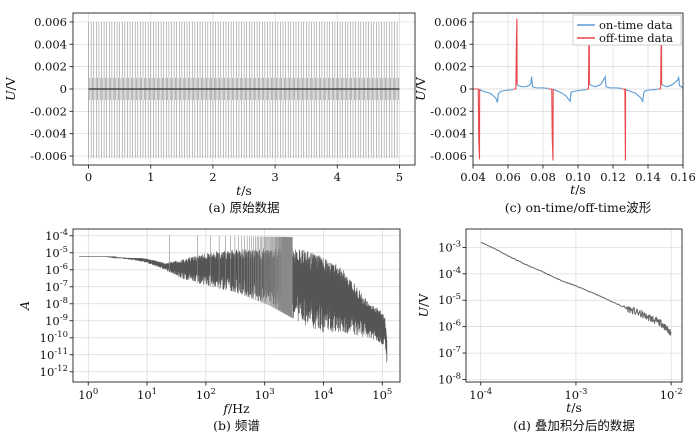  Describe the element at coordinates (236, 425) in the screenshot. I see `panel-caption: (b) 频谱` at that location.